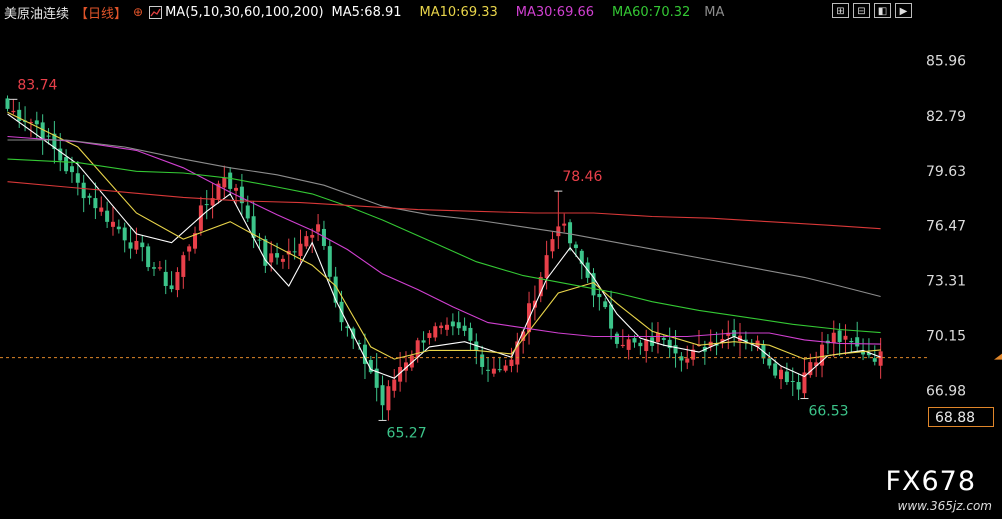 This screenshot has width=1002, height=519. Describe the element at coordinates (861, 10) in the screenshot. I see `zoom-out-icon: ⊟` at that location.